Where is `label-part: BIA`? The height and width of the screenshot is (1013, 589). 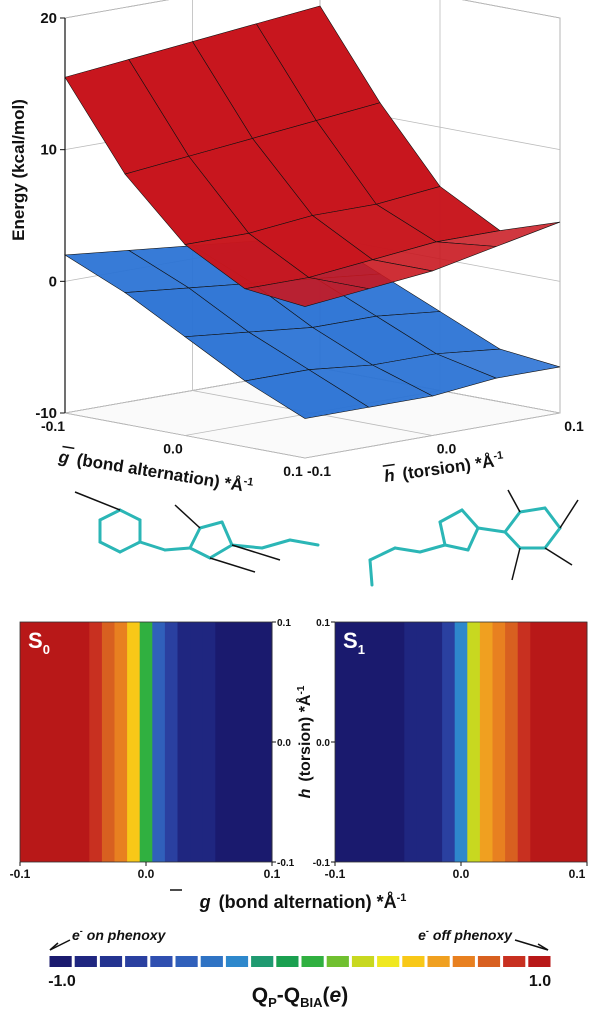
label-part: BIA is located at coordinates (311, 1002).